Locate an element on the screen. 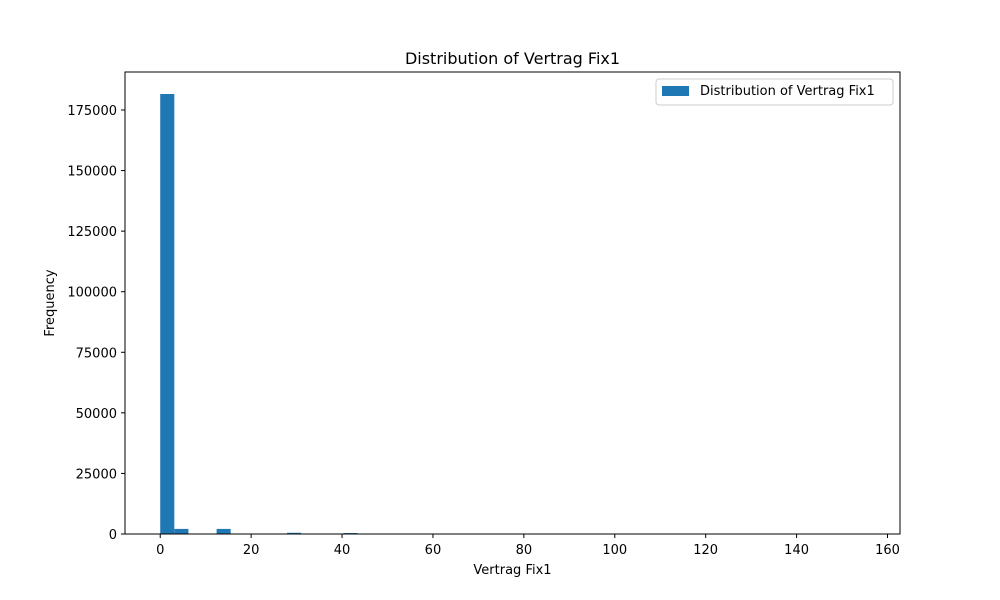  y-tick-label: 175000 is located at coordinates (92, 111).